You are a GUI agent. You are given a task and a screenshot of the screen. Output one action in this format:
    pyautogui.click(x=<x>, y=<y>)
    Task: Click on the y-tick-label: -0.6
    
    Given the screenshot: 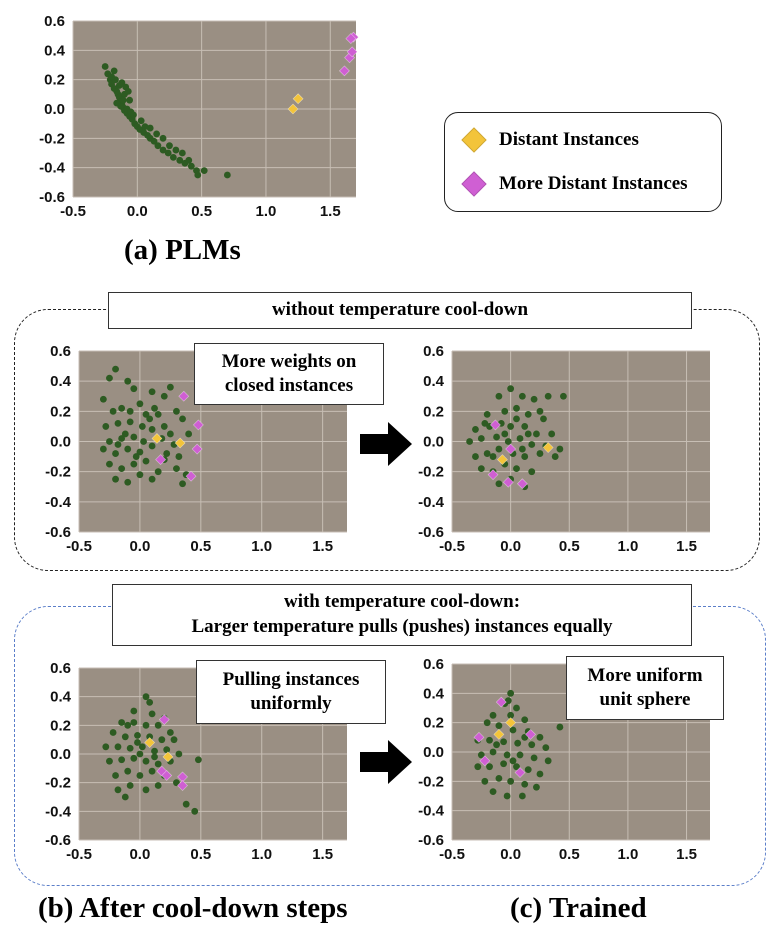 What is the action you would take?
    pyautogui.click(x=58, y=840)
    